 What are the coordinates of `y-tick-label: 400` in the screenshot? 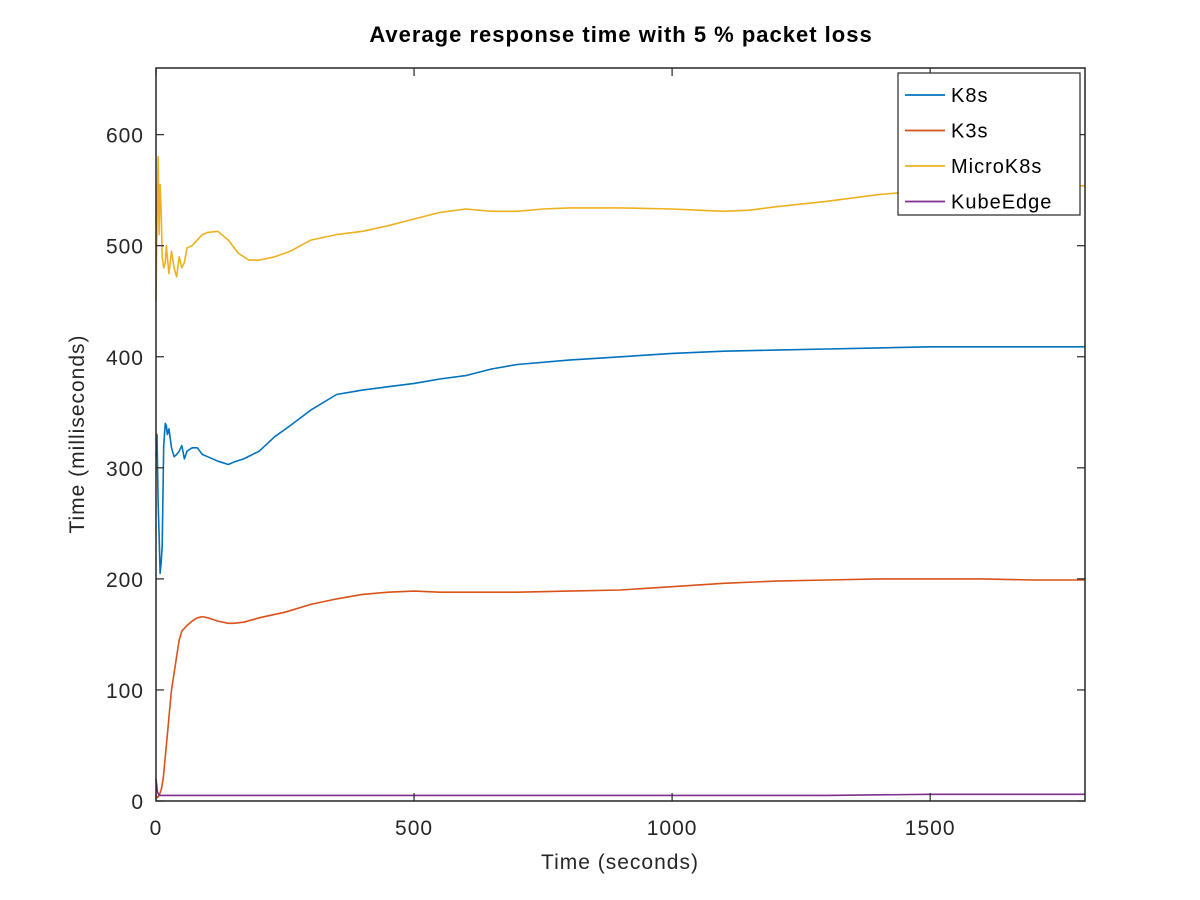 It's located at (125, 358).